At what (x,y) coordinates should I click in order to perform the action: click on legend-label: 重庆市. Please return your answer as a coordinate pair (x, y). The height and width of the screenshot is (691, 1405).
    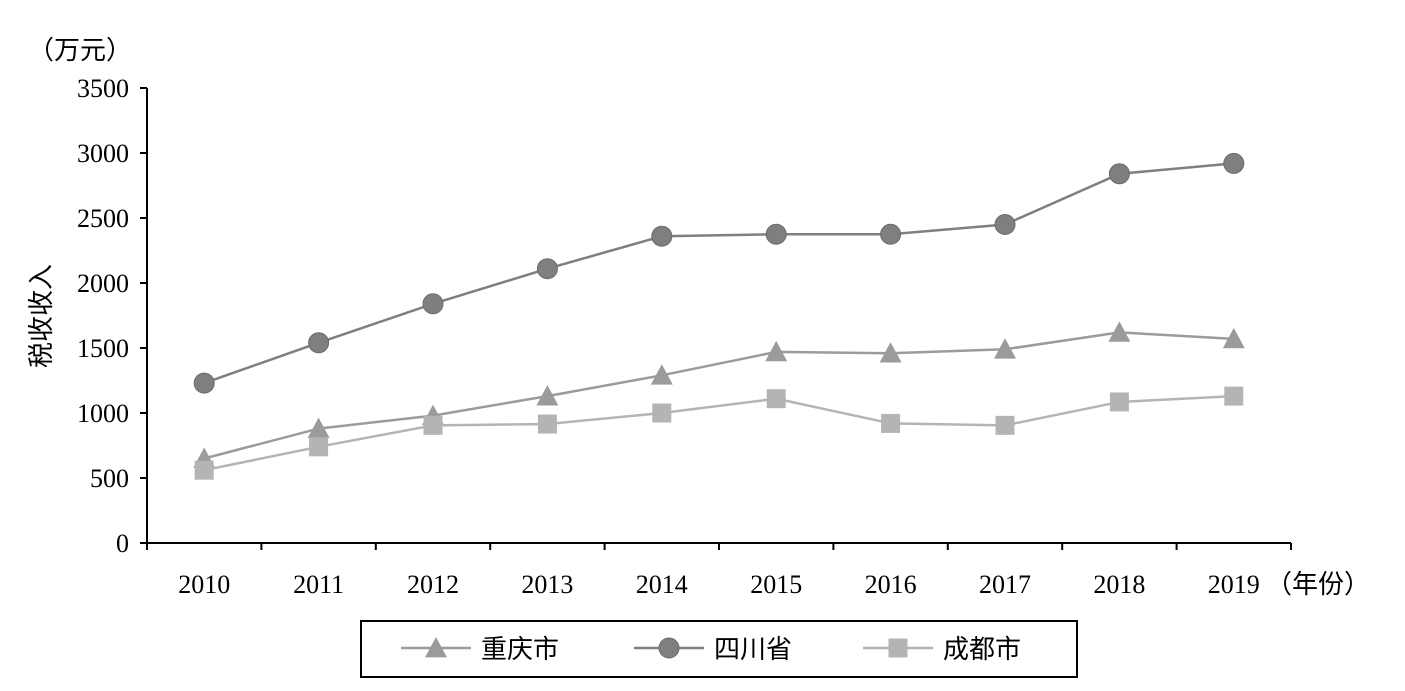
    Looking at the image, I should click on (520, 650).